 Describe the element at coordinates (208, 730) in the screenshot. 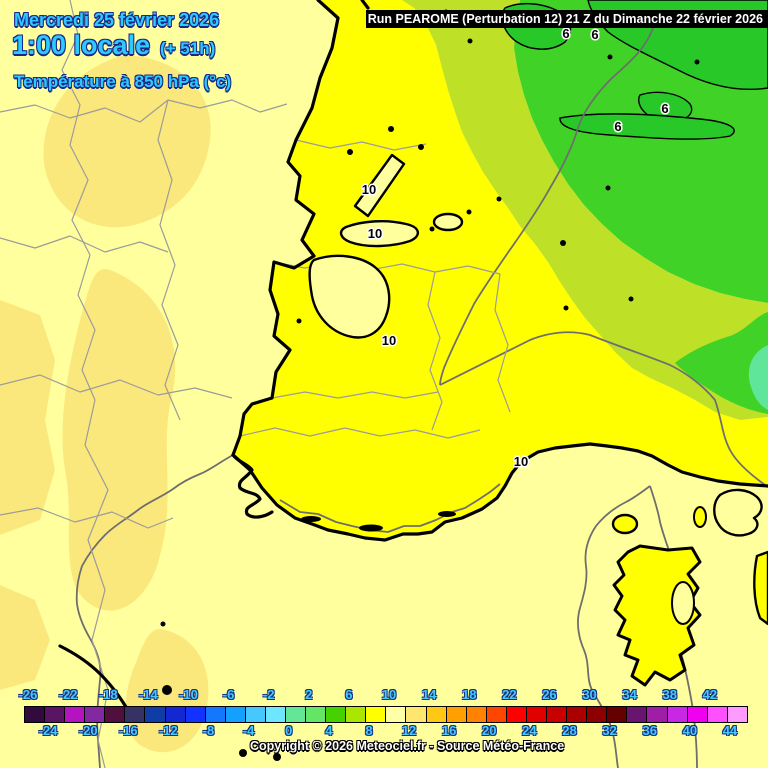

I see `legend-value-label: -8` at that location.